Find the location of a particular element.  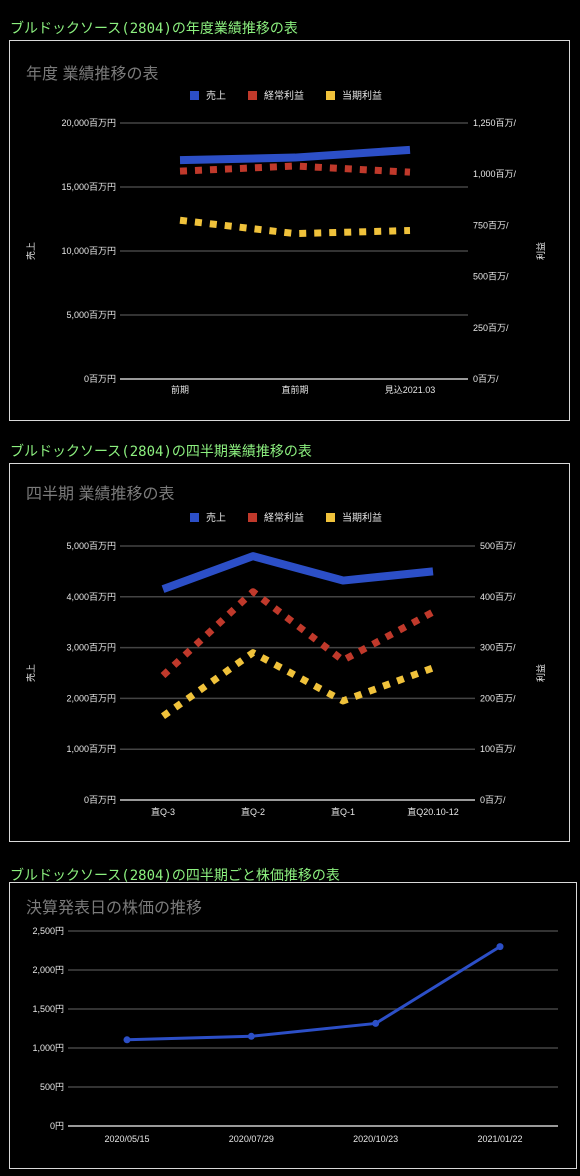

chart-title: 決算発表日の株価の推移 is located at coordinates (114, 907).